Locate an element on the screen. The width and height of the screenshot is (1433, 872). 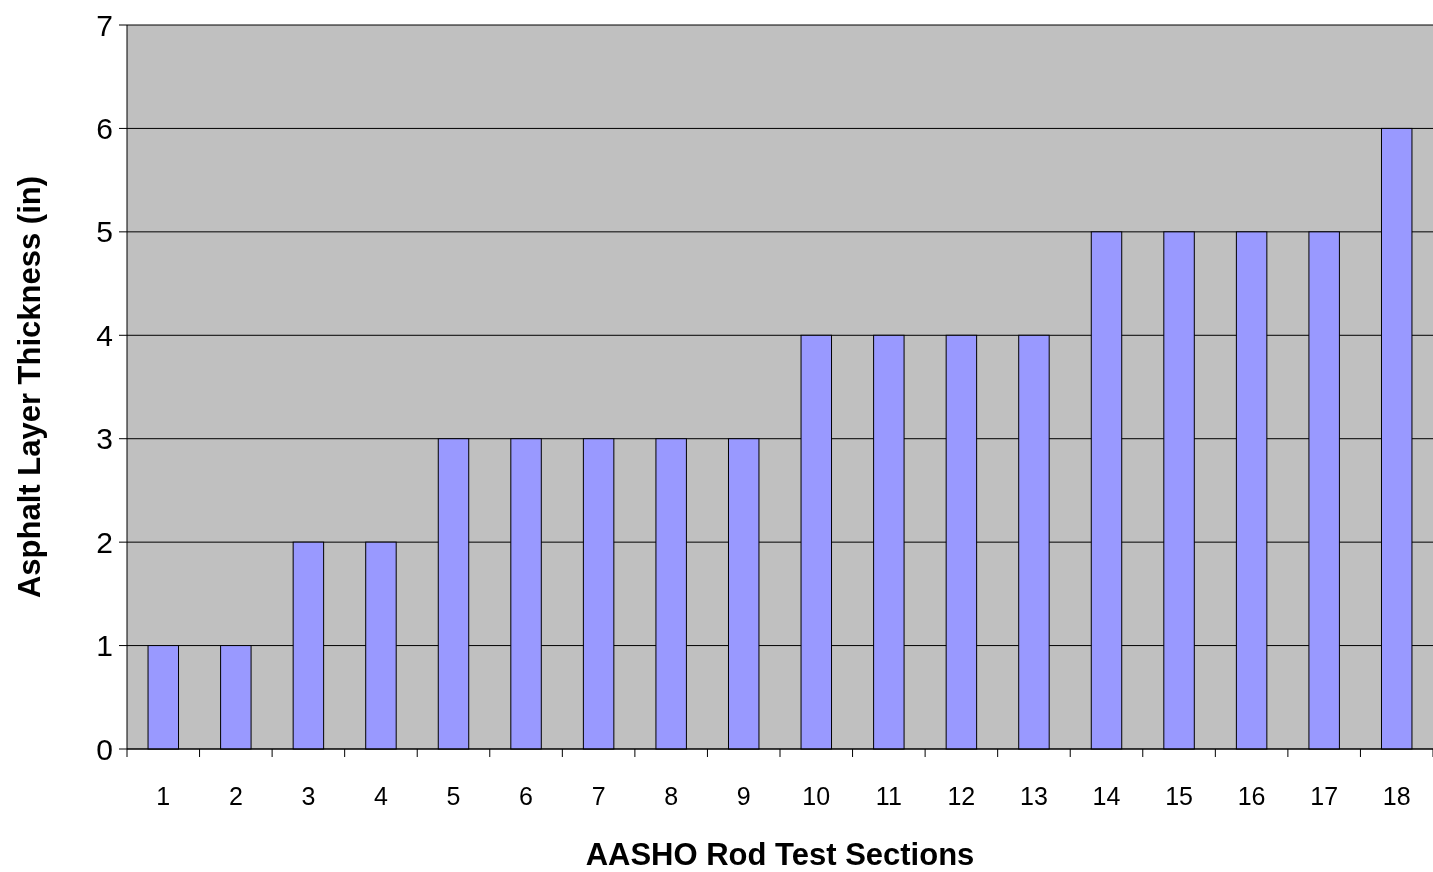
x-tick-label: 10 is located at coordinates (816, 796).